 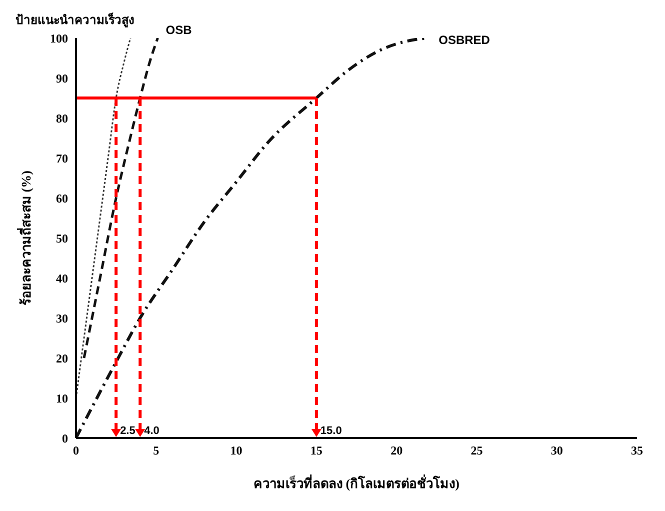 I want to click on x-tick-label: 25, so click(x=476, y=451).